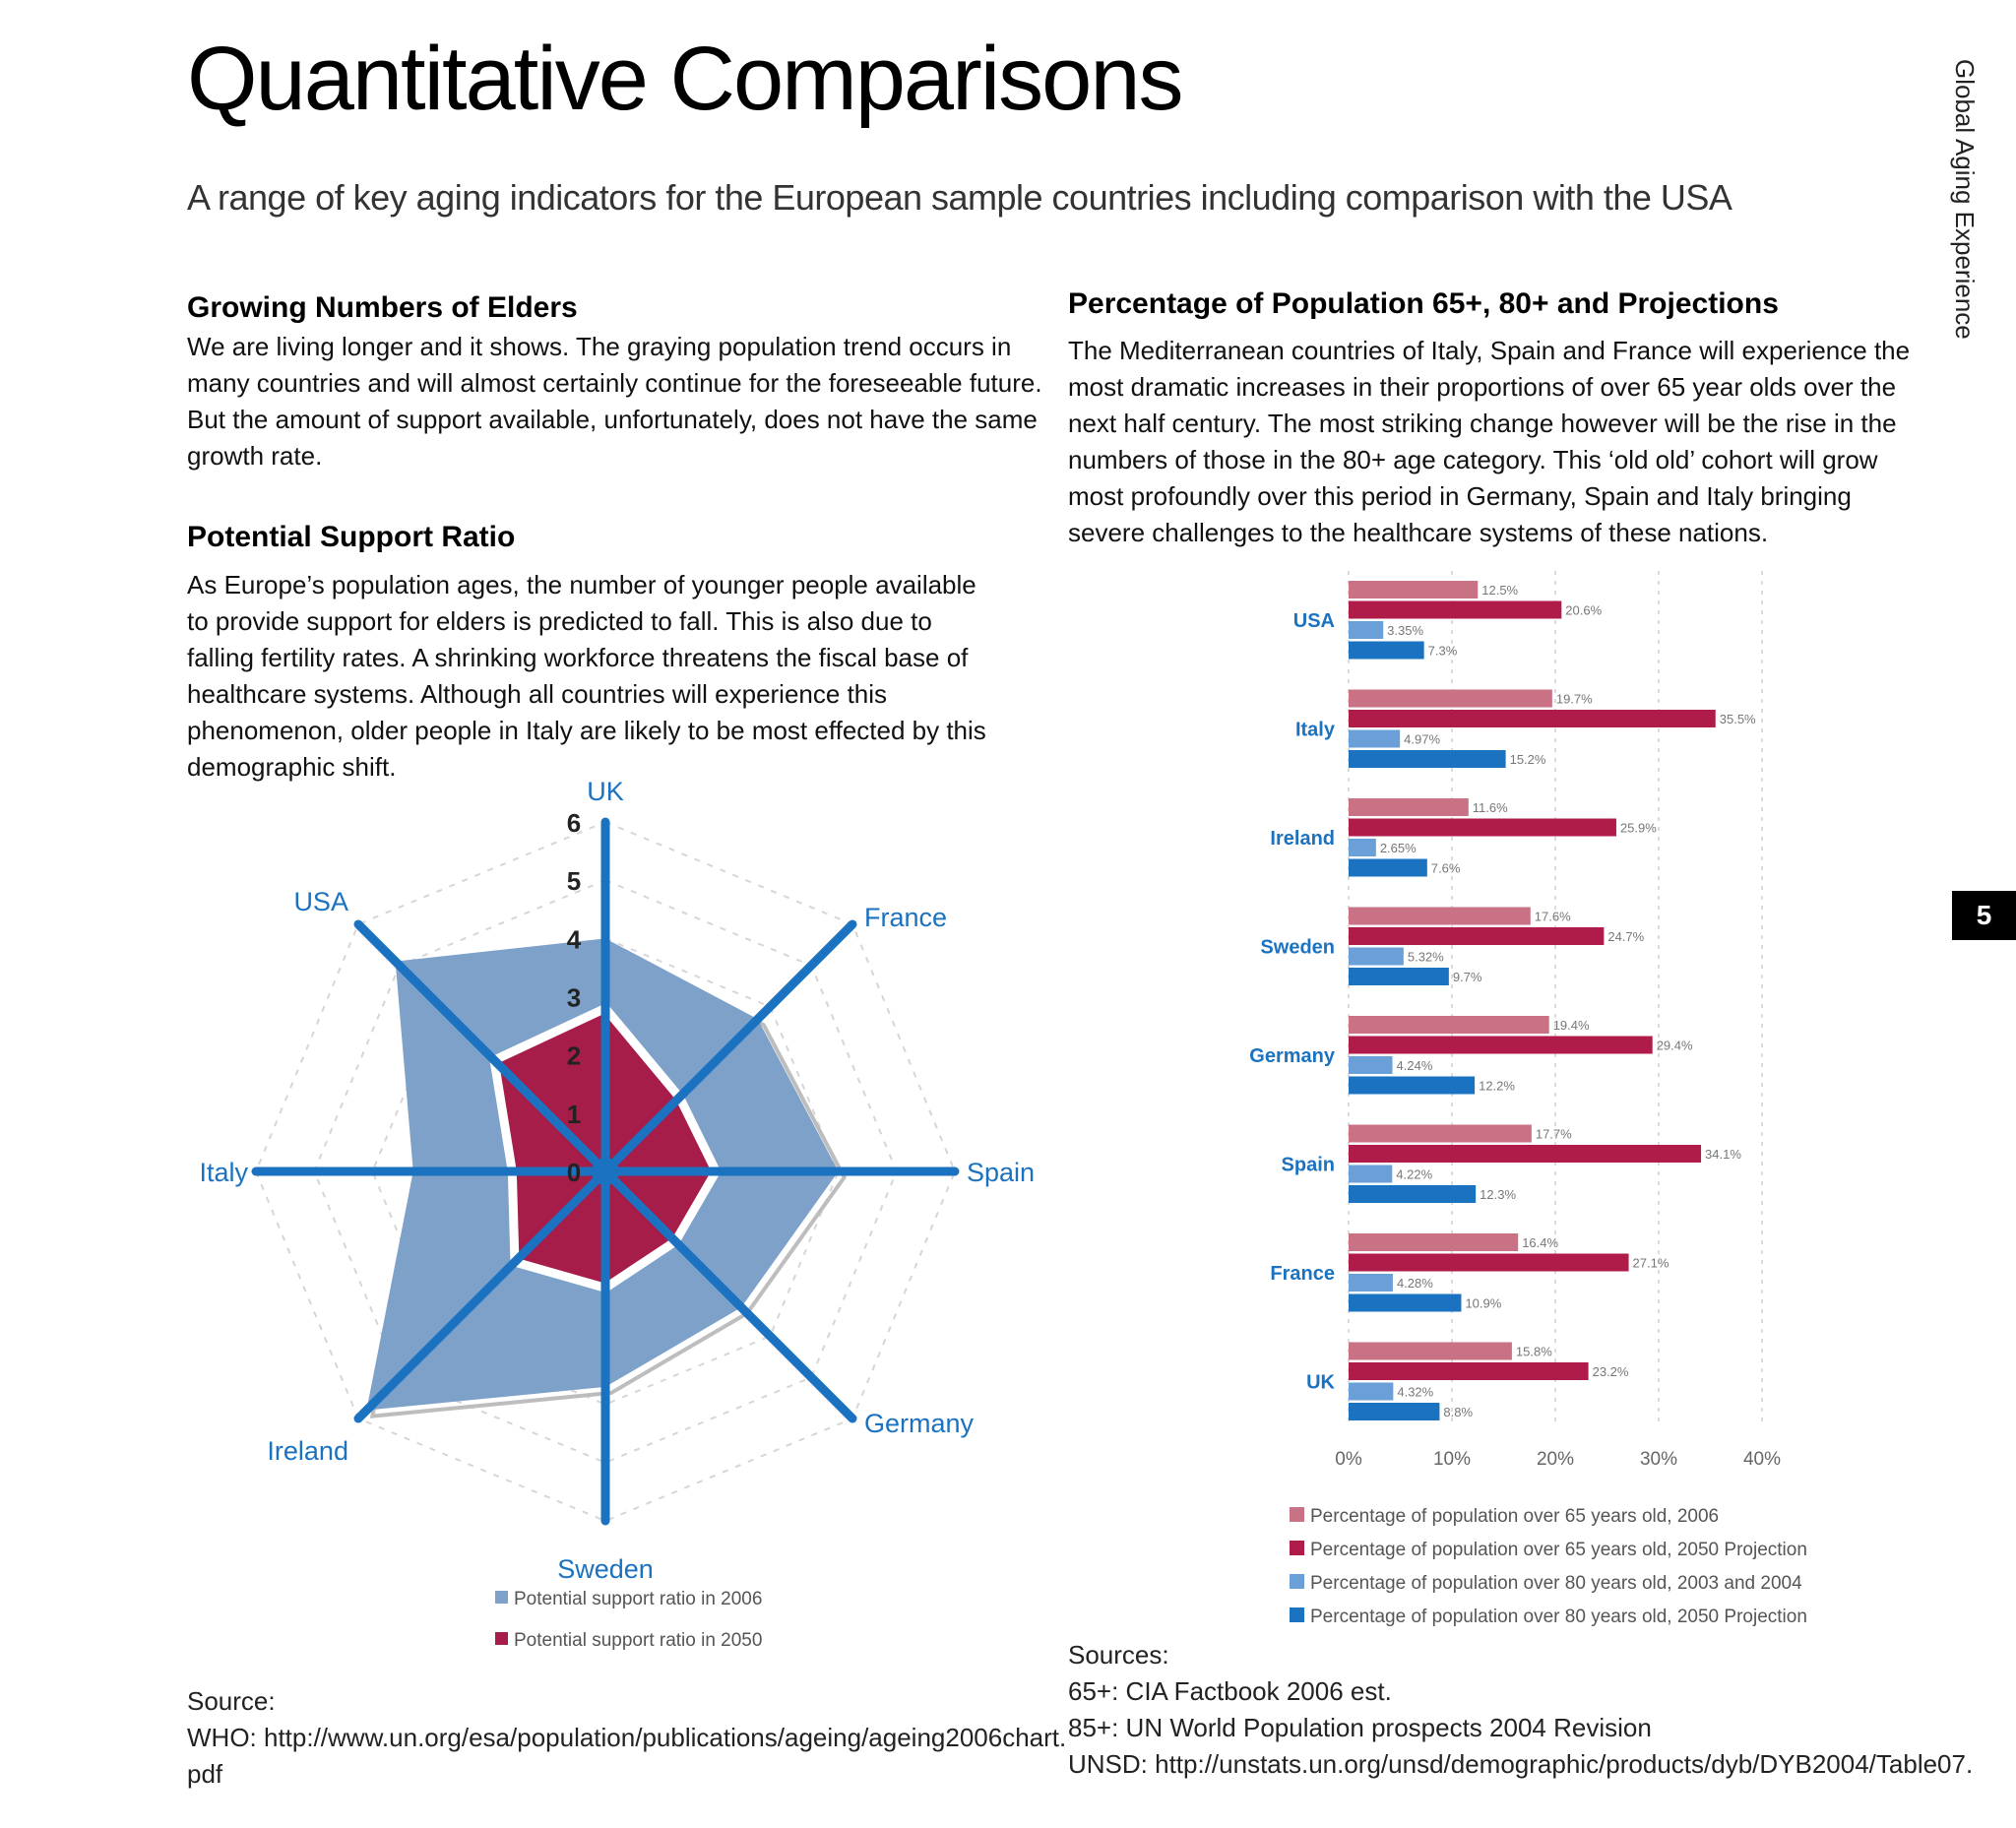 This screenshot has width=2016, height=1828. Describe the element at coordinates (1001, 1172) in the screenshot. I see `radar-label-spain: Spain` at that location.